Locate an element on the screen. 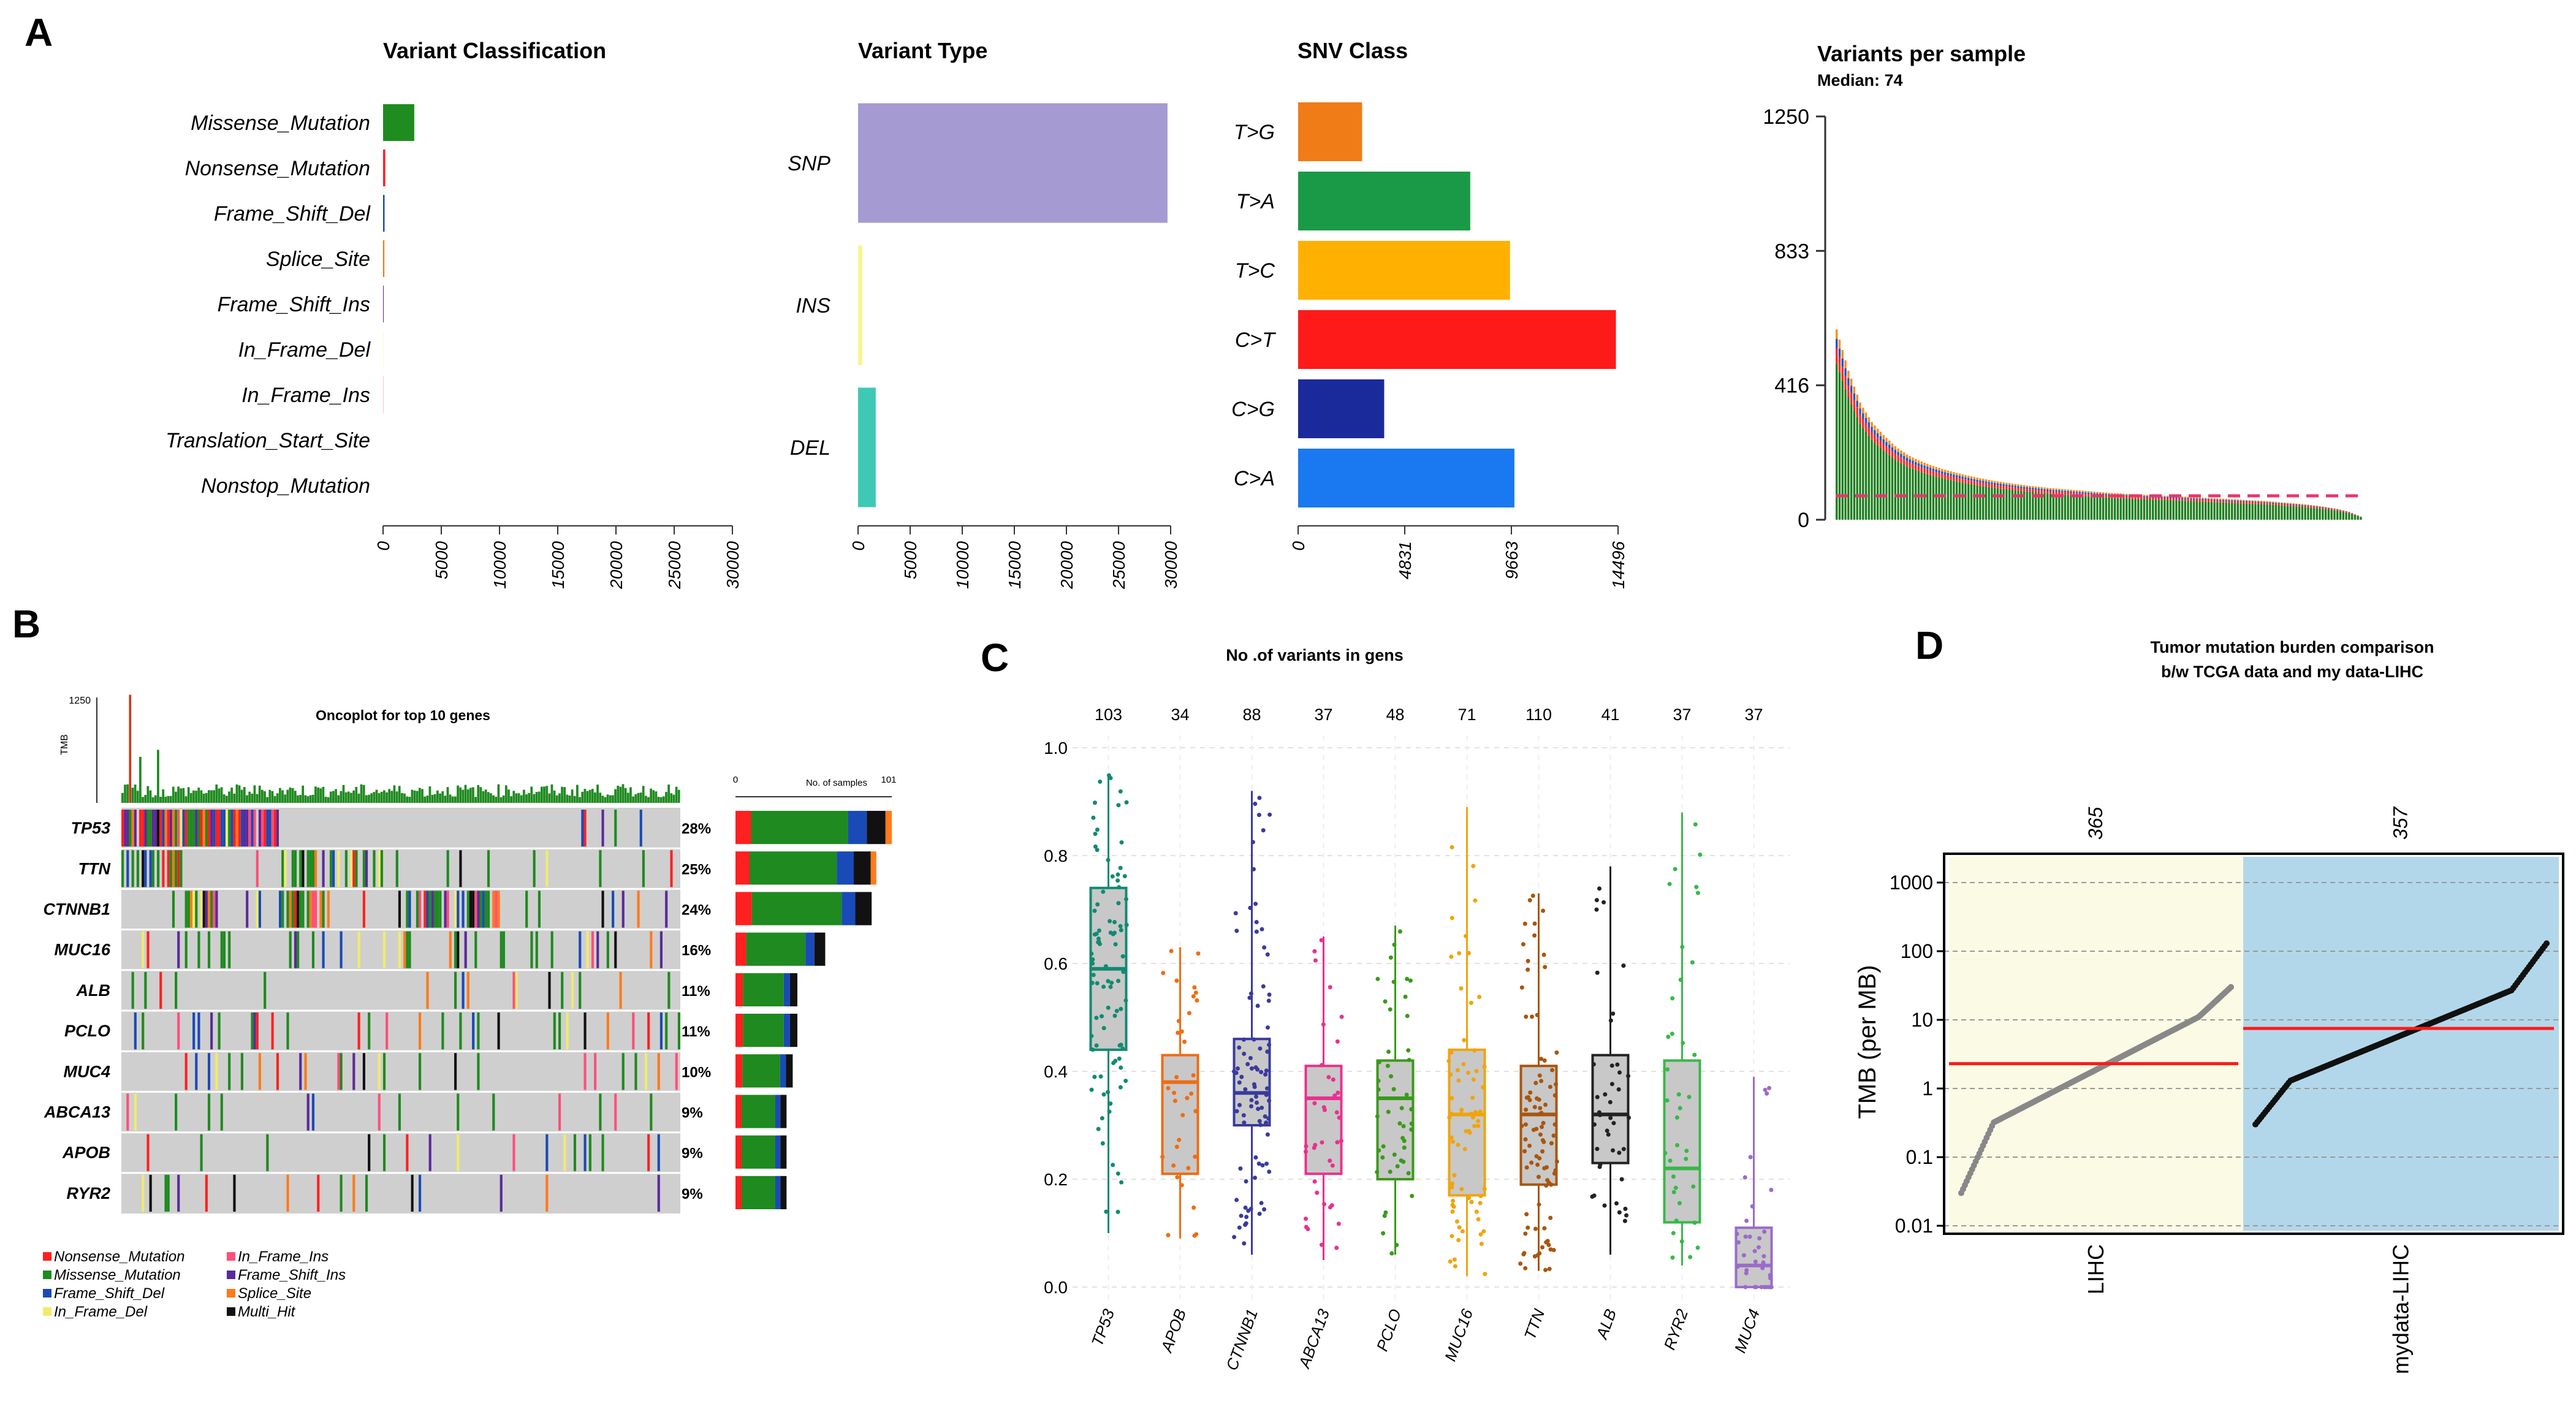 Image resolution: width=2576 pixels, height=1417 pixels. vc-label: Translation_Start_Site is located at coordinates (267, 440).